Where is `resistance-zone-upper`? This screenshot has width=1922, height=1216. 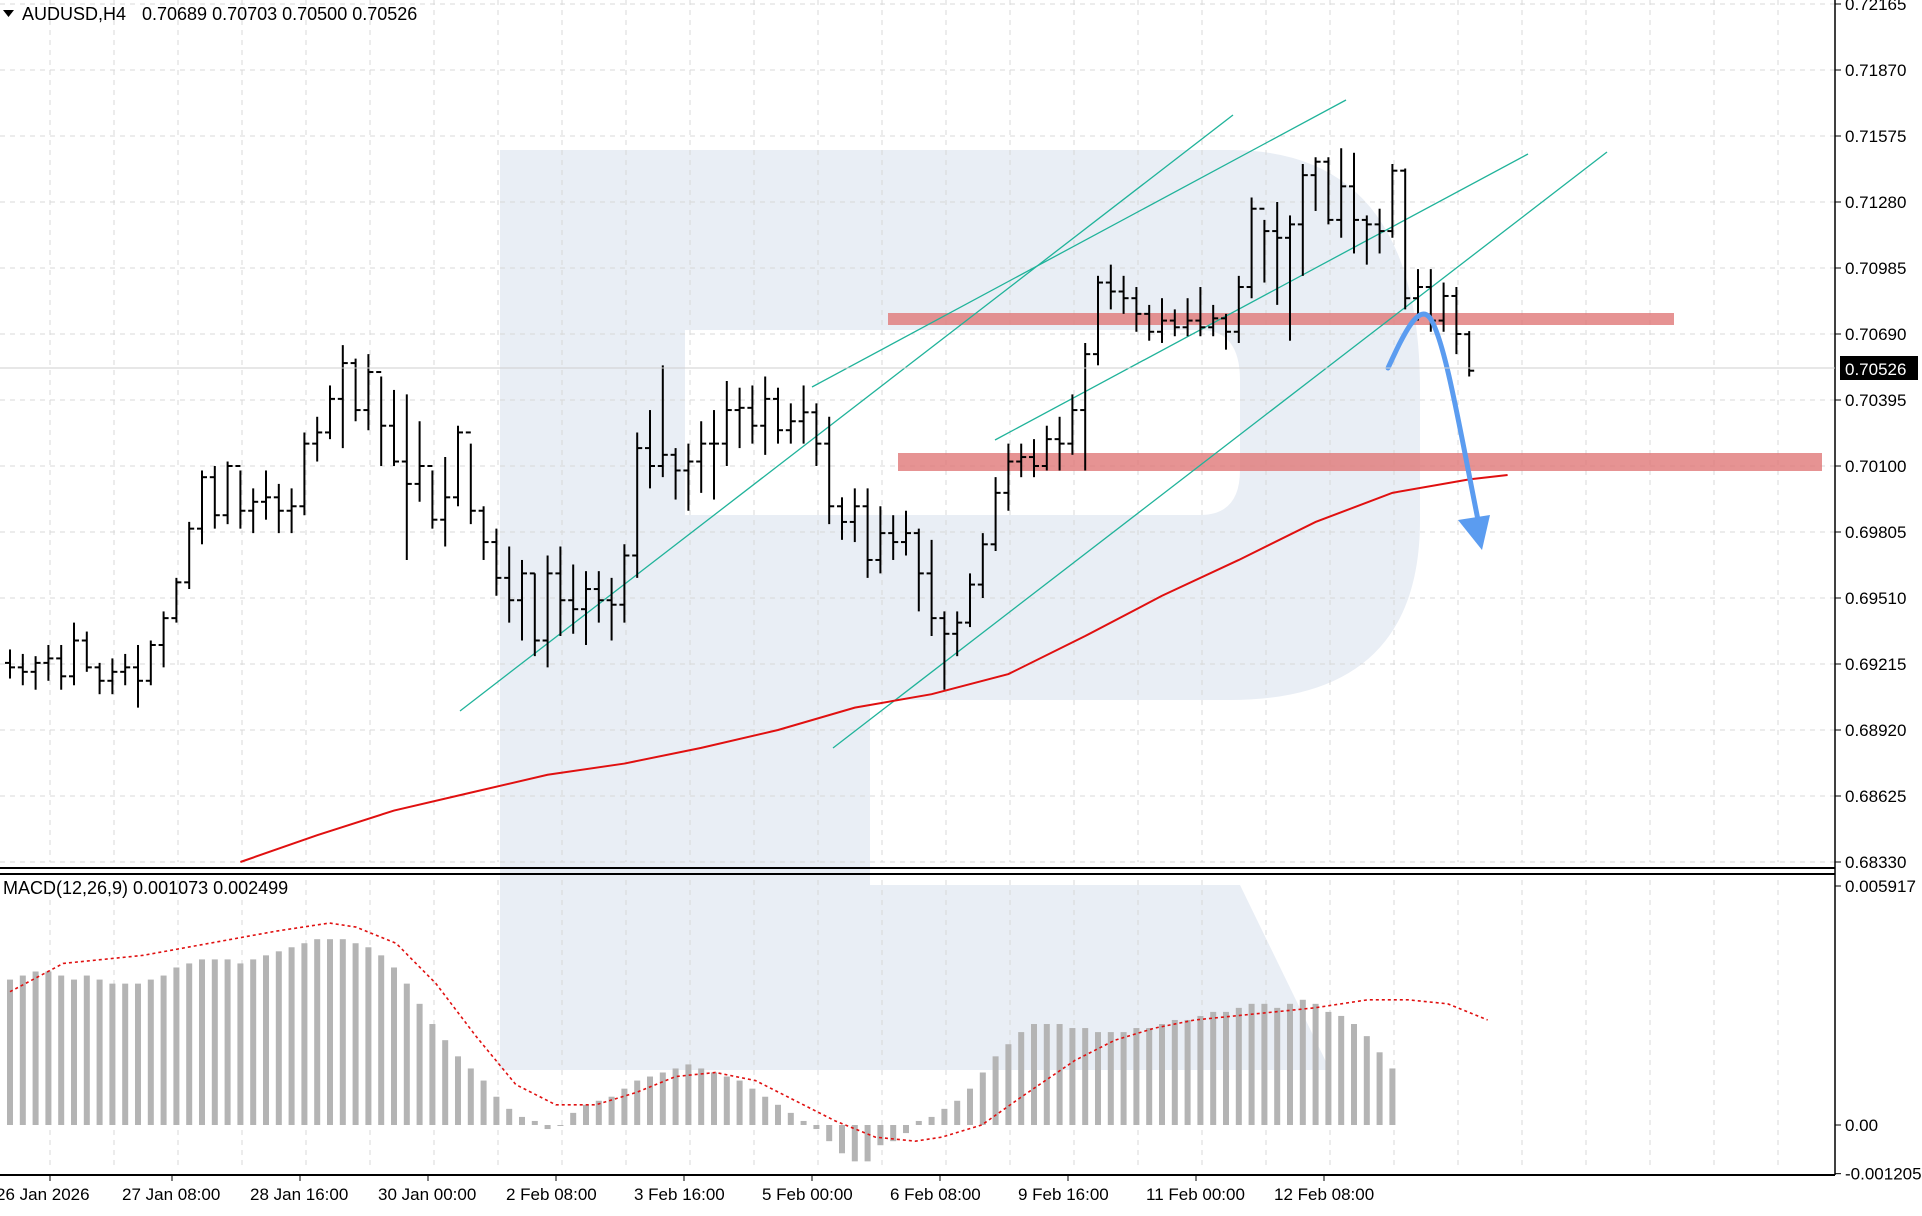 resistance-zone-upper is located at coordinates (1281, 319).